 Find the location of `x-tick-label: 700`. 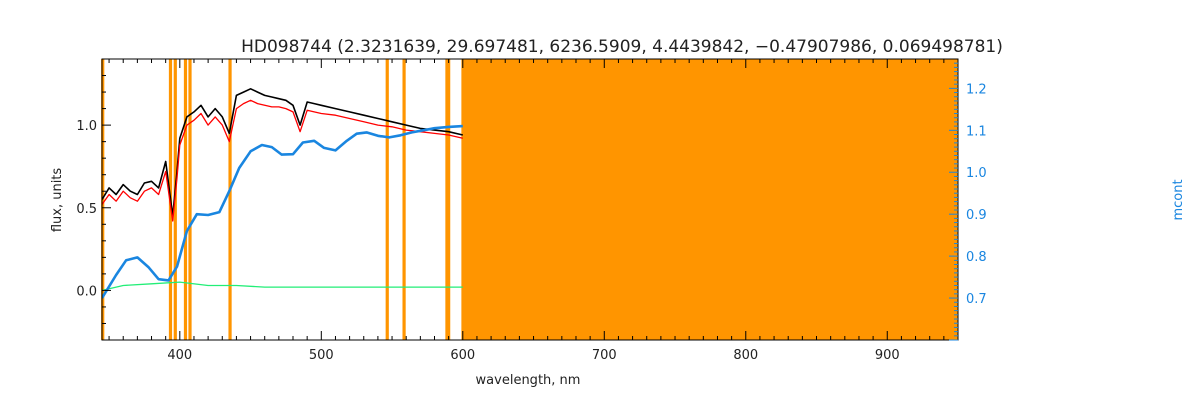

x-tick-label: 700 is located at coordinates (604, 355).